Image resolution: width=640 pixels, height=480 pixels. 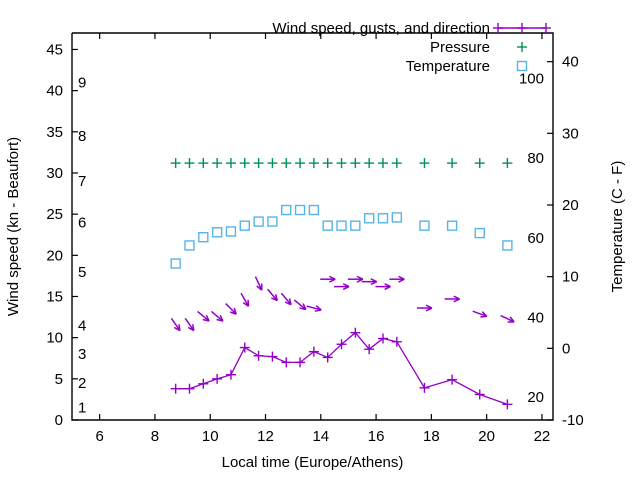 What do you see at coordinates (617, 227) in the screenshot?
I see `y2-axis-title: Temperature (C - F)` at bounding box center [617, 227].